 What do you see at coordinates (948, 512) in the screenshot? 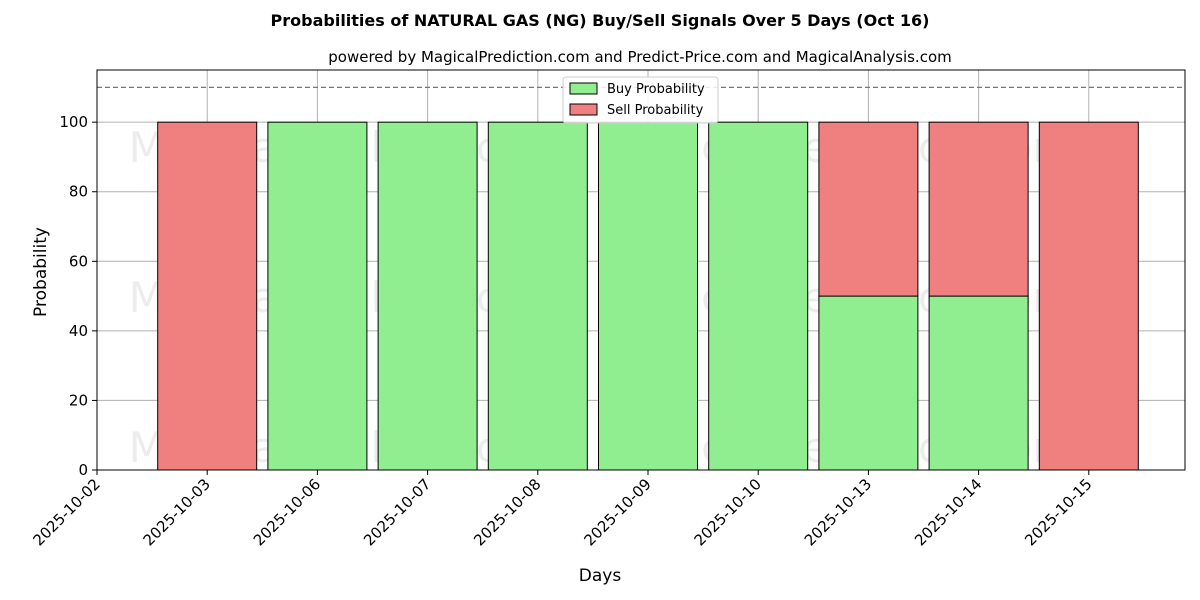
I see `x-tick-label: 2025-10-14` at bounding box center [948, 512].